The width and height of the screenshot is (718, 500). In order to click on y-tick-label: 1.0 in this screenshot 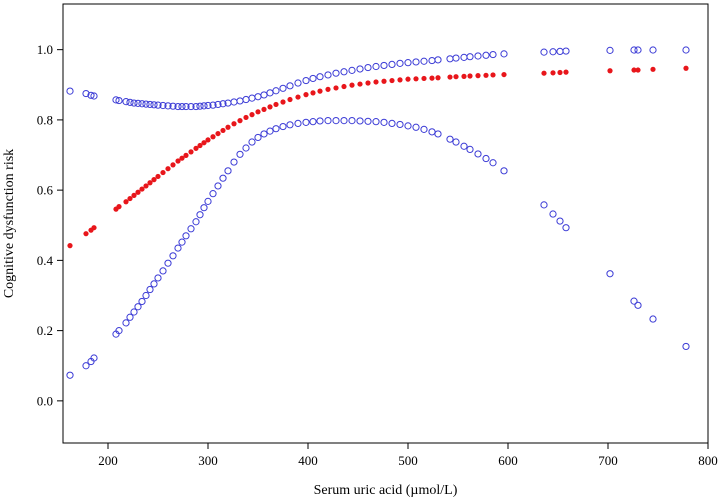, I will do `click(45, 49)`.